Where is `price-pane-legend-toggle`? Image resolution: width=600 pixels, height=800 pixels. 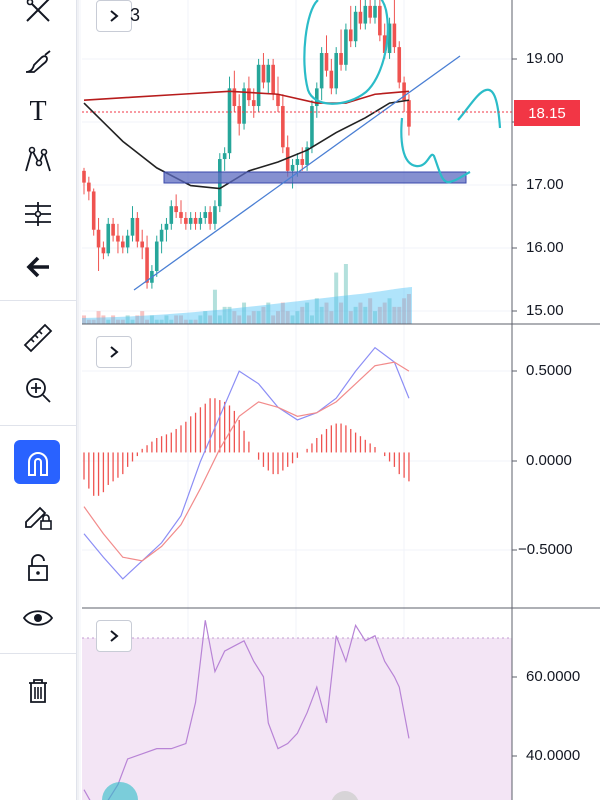 price-pane-legend-toggle is located at coordinates (114, 16).